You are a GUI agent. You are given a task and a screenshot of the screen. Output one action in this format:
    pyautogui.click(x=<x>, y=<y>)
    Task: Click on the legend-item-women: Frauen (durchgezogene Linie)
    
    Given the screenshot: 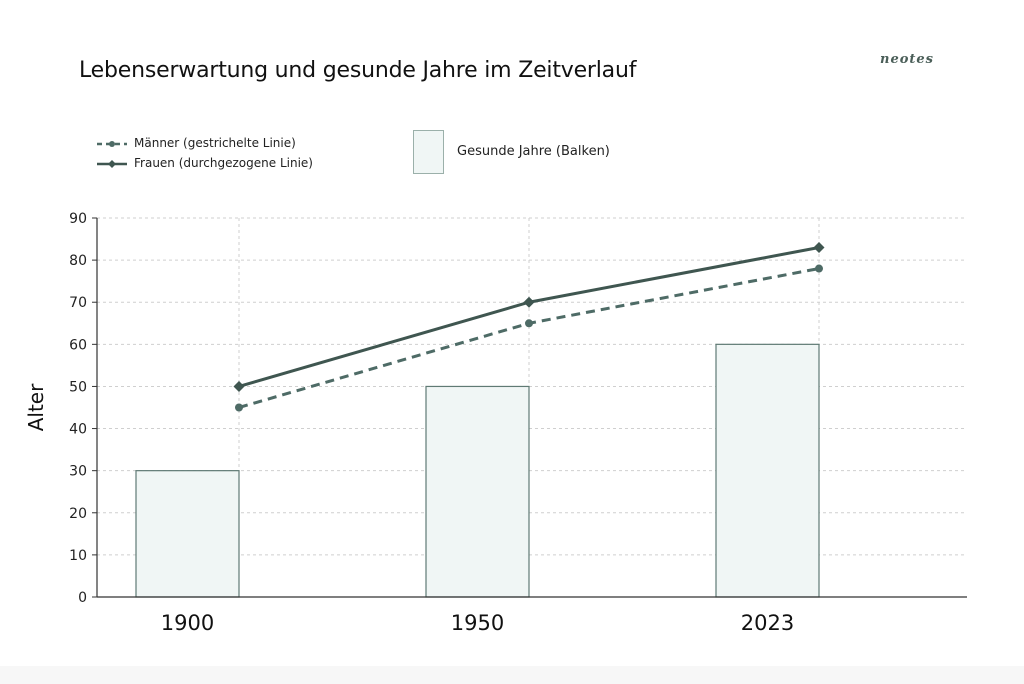 What is the action you would take?
    pyautogui.click(x=204, y=163)
    